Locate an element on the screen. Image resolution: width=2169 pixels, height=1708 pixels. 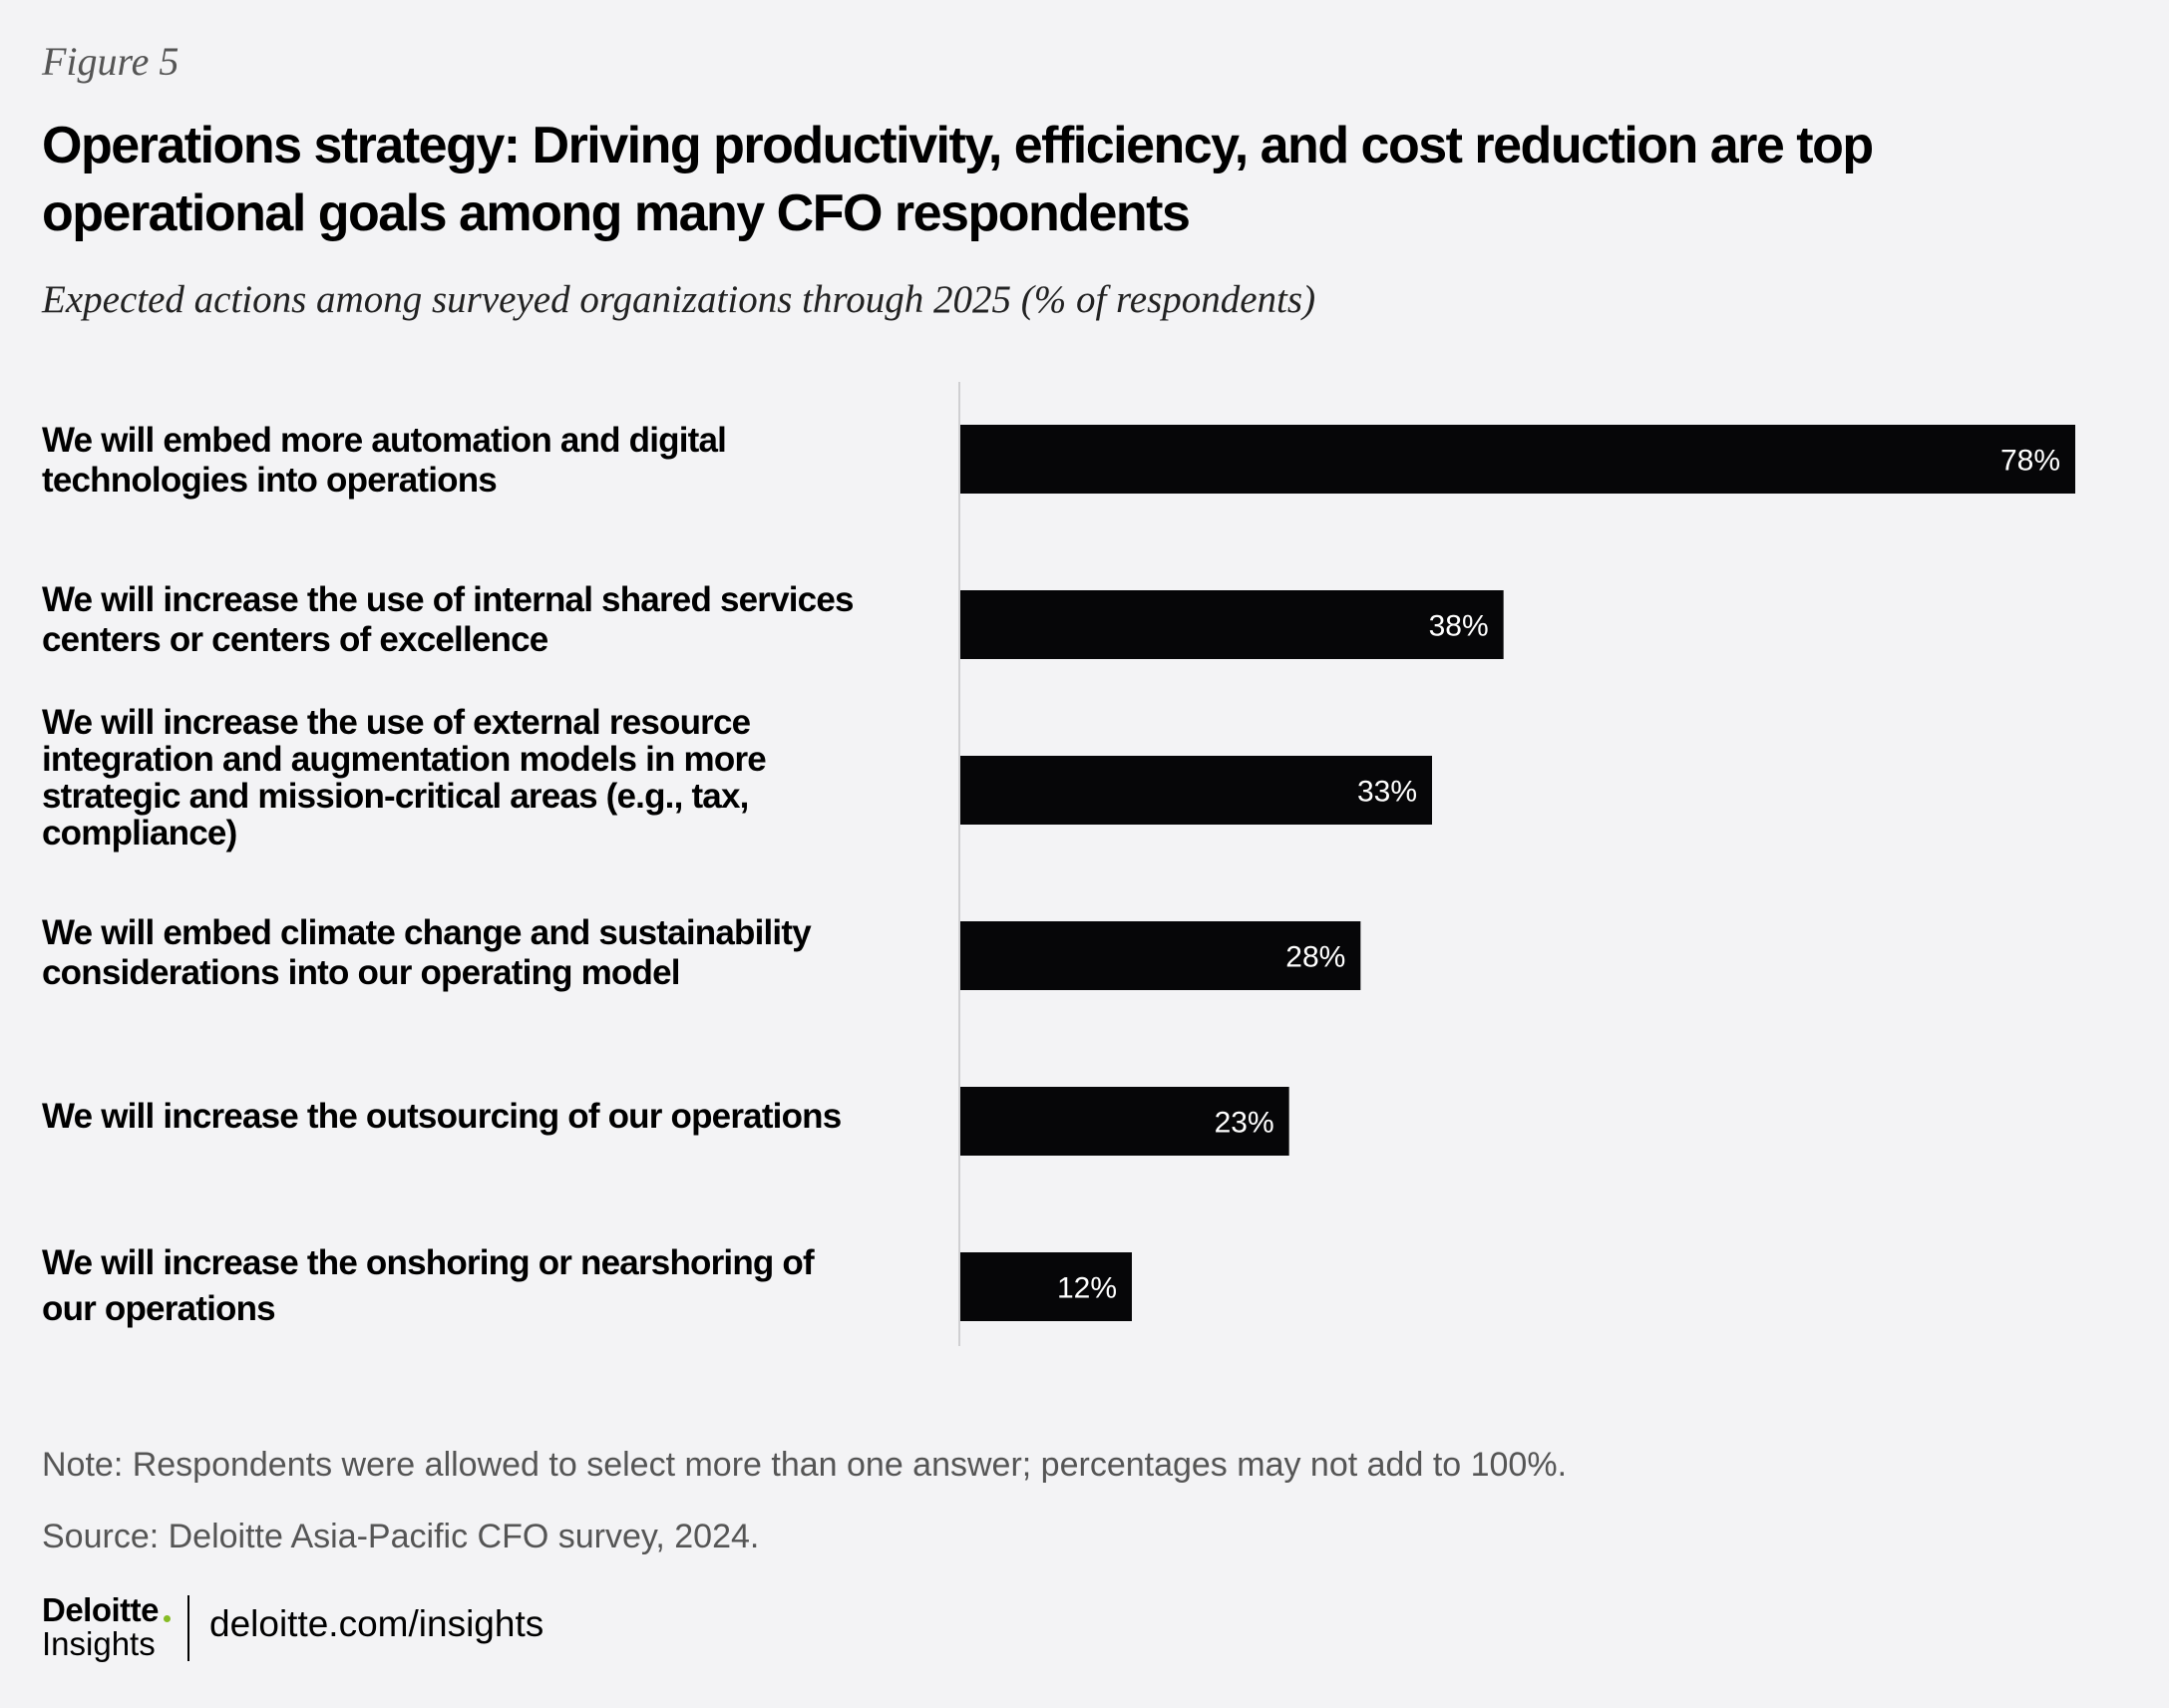
logo-dot-icon is located at coordinates (167, 1618).